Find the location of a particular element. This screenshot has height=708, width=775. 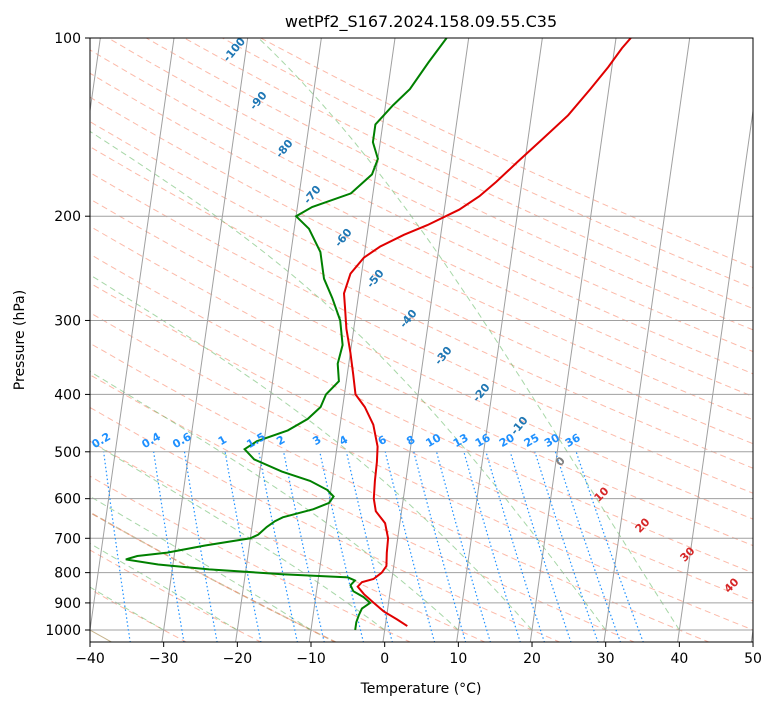

y-tick-label: 1000 is located at coordinates (63, 631).